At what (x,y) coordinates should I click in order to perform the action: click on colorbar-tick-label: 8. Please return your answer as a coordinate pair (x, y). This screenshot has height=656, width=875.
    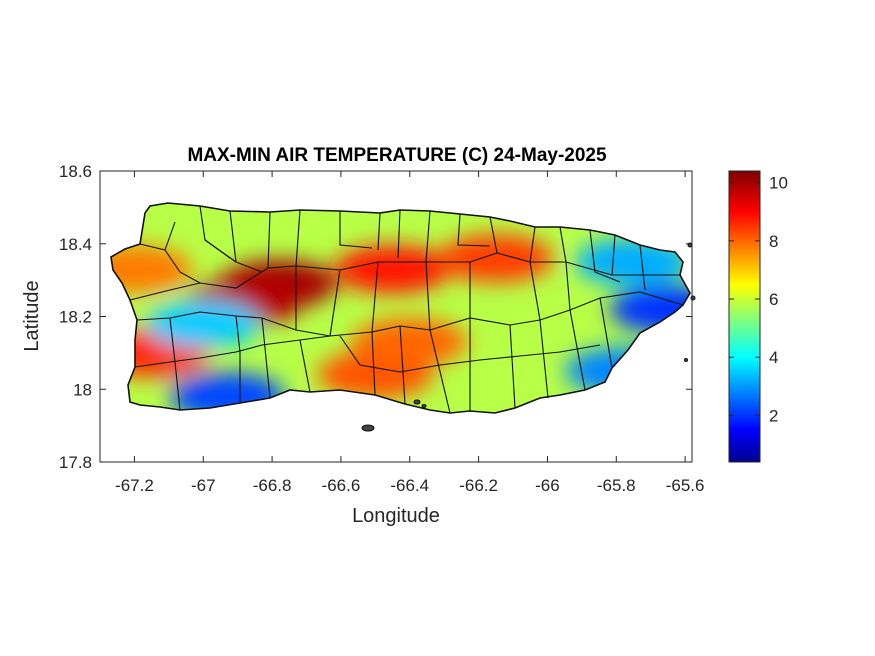
    Looking at the image, I should click on (773, 241).